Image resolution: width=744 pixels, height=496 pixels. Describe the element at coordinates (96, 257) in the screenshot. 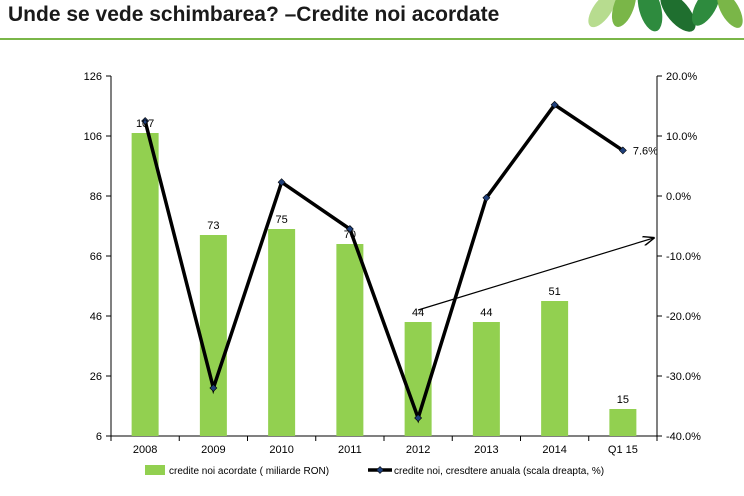

I see `y-tick-label: 66` at that location.